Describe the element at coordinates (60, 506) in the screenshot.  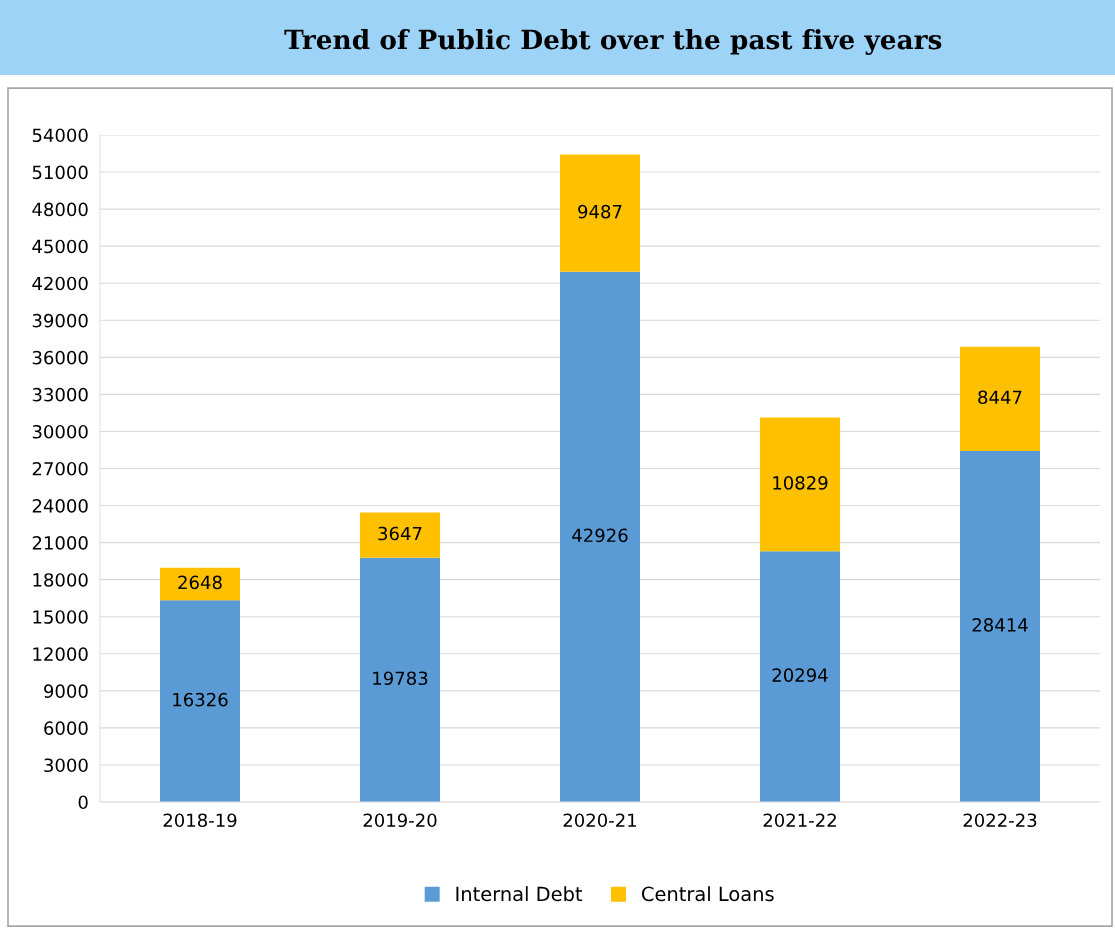
I see `y-tick-label: 24000` at that location.